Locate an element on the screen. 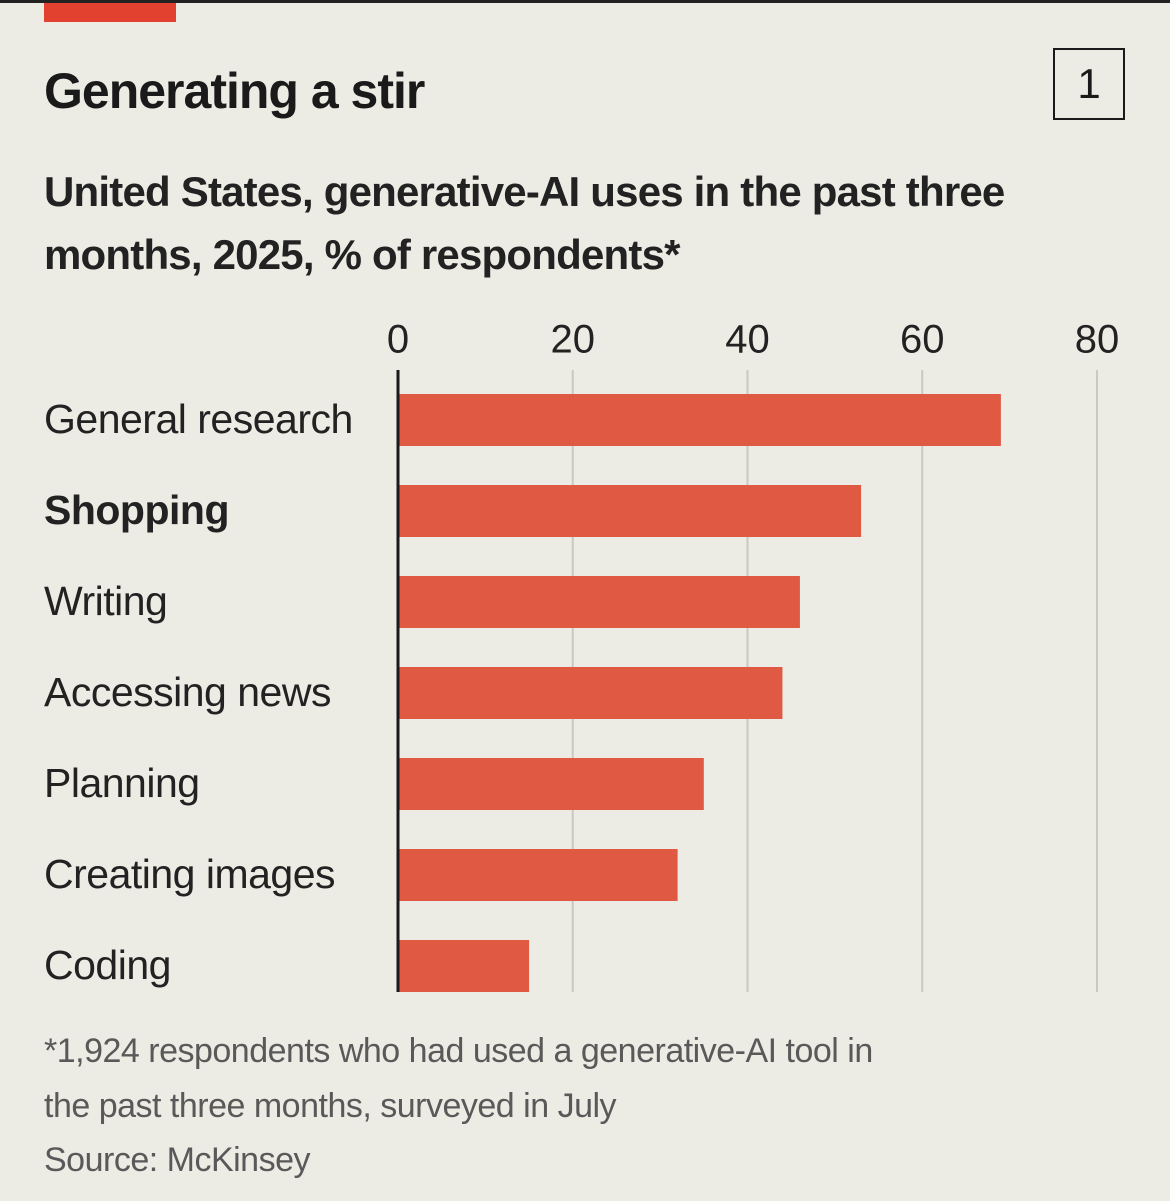  chart-number: 1 is located at coordinates (1089, 84).